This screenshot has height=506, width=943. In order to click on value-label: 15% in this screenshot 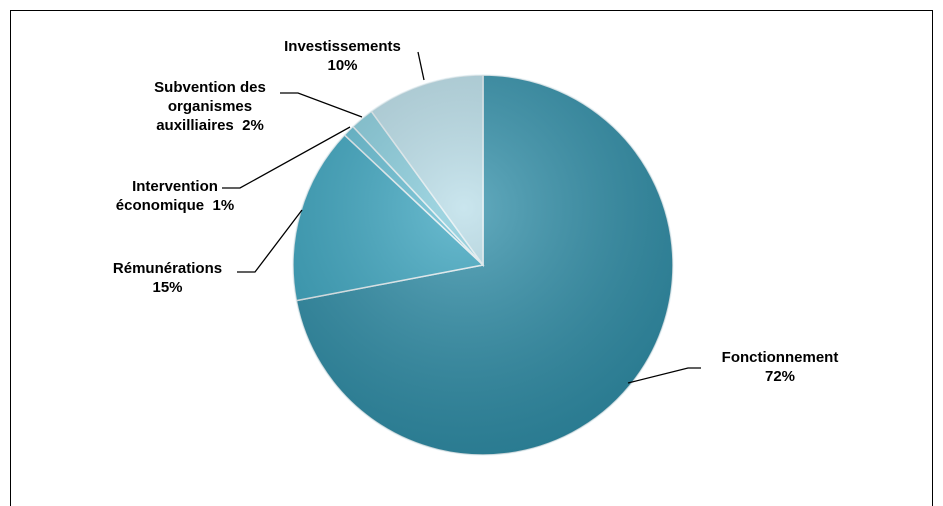, I will do `click(167, 287)`.